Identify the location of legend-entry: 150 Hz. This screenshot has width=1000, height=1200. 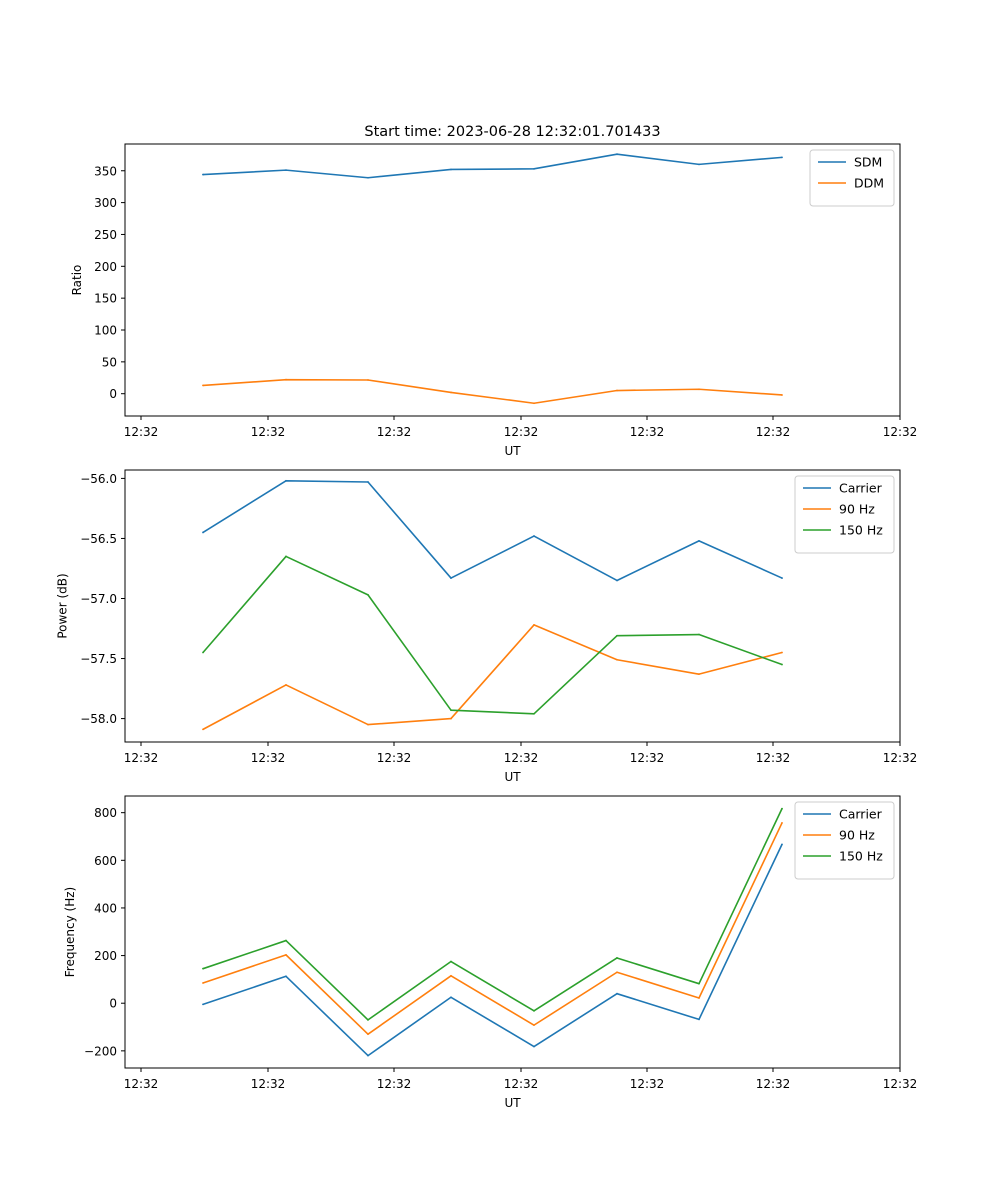
(861, 856).